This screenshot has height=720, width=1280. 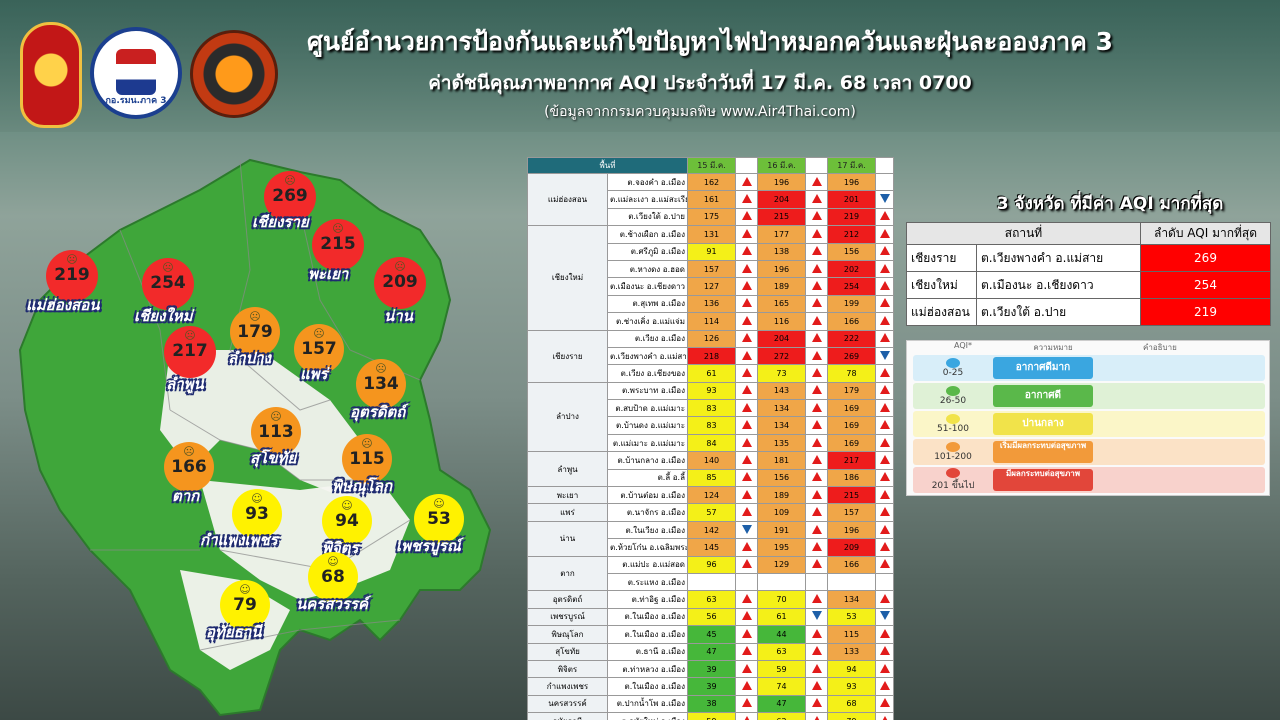 What do you see at coordinates (781, 425) in the screenshot?
I see `aqi-value-day2: 134` at bounding box center [781, 425].